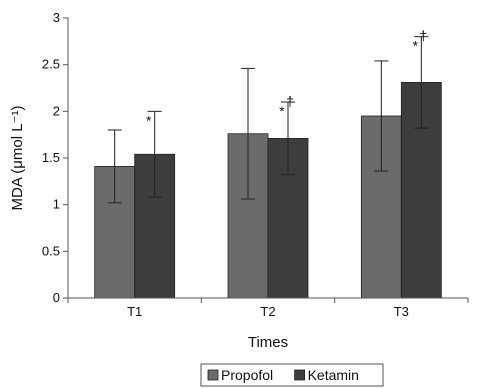 The width and height of the screenshot is (480, 388). I want to click on legend-swatch-propofol, so click(213, 375).